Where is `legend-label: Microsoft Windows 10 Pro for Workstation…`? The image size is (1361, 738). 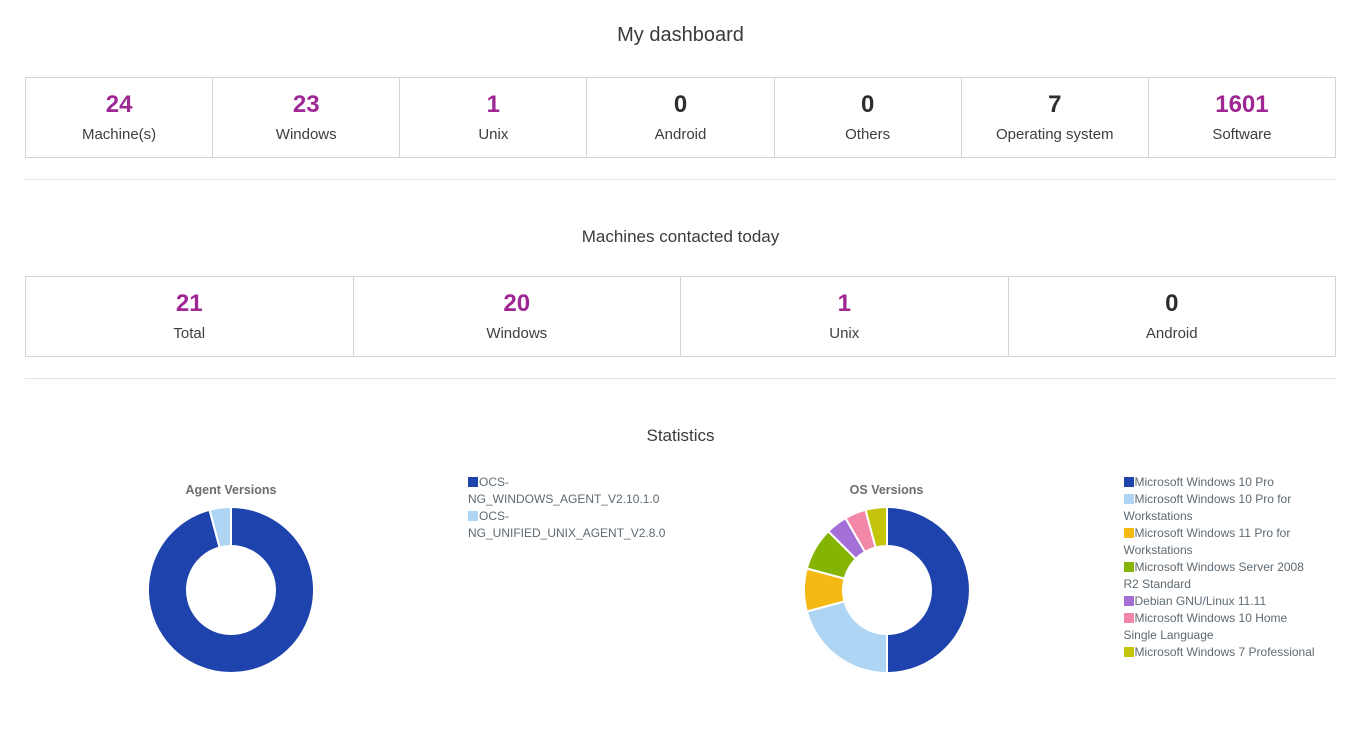
legend-label: Microsoft Windows 10 Pro for Workstation… is located at coordinates (1207, 507).